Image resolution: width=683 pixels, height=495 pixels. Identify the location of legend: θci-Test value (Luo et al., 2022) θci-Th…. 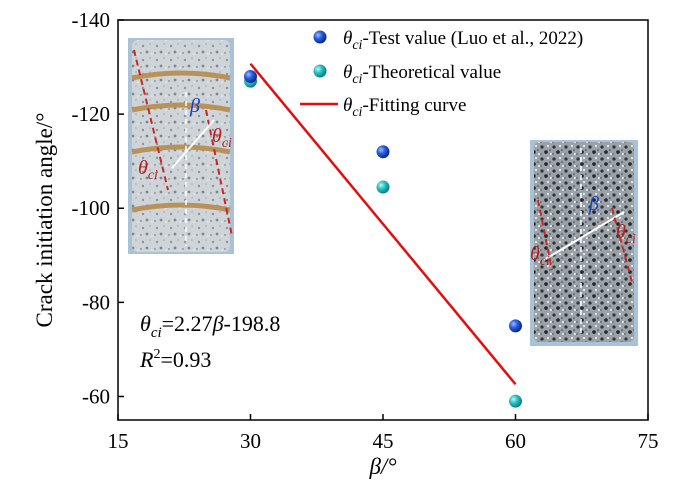
(441, 74).